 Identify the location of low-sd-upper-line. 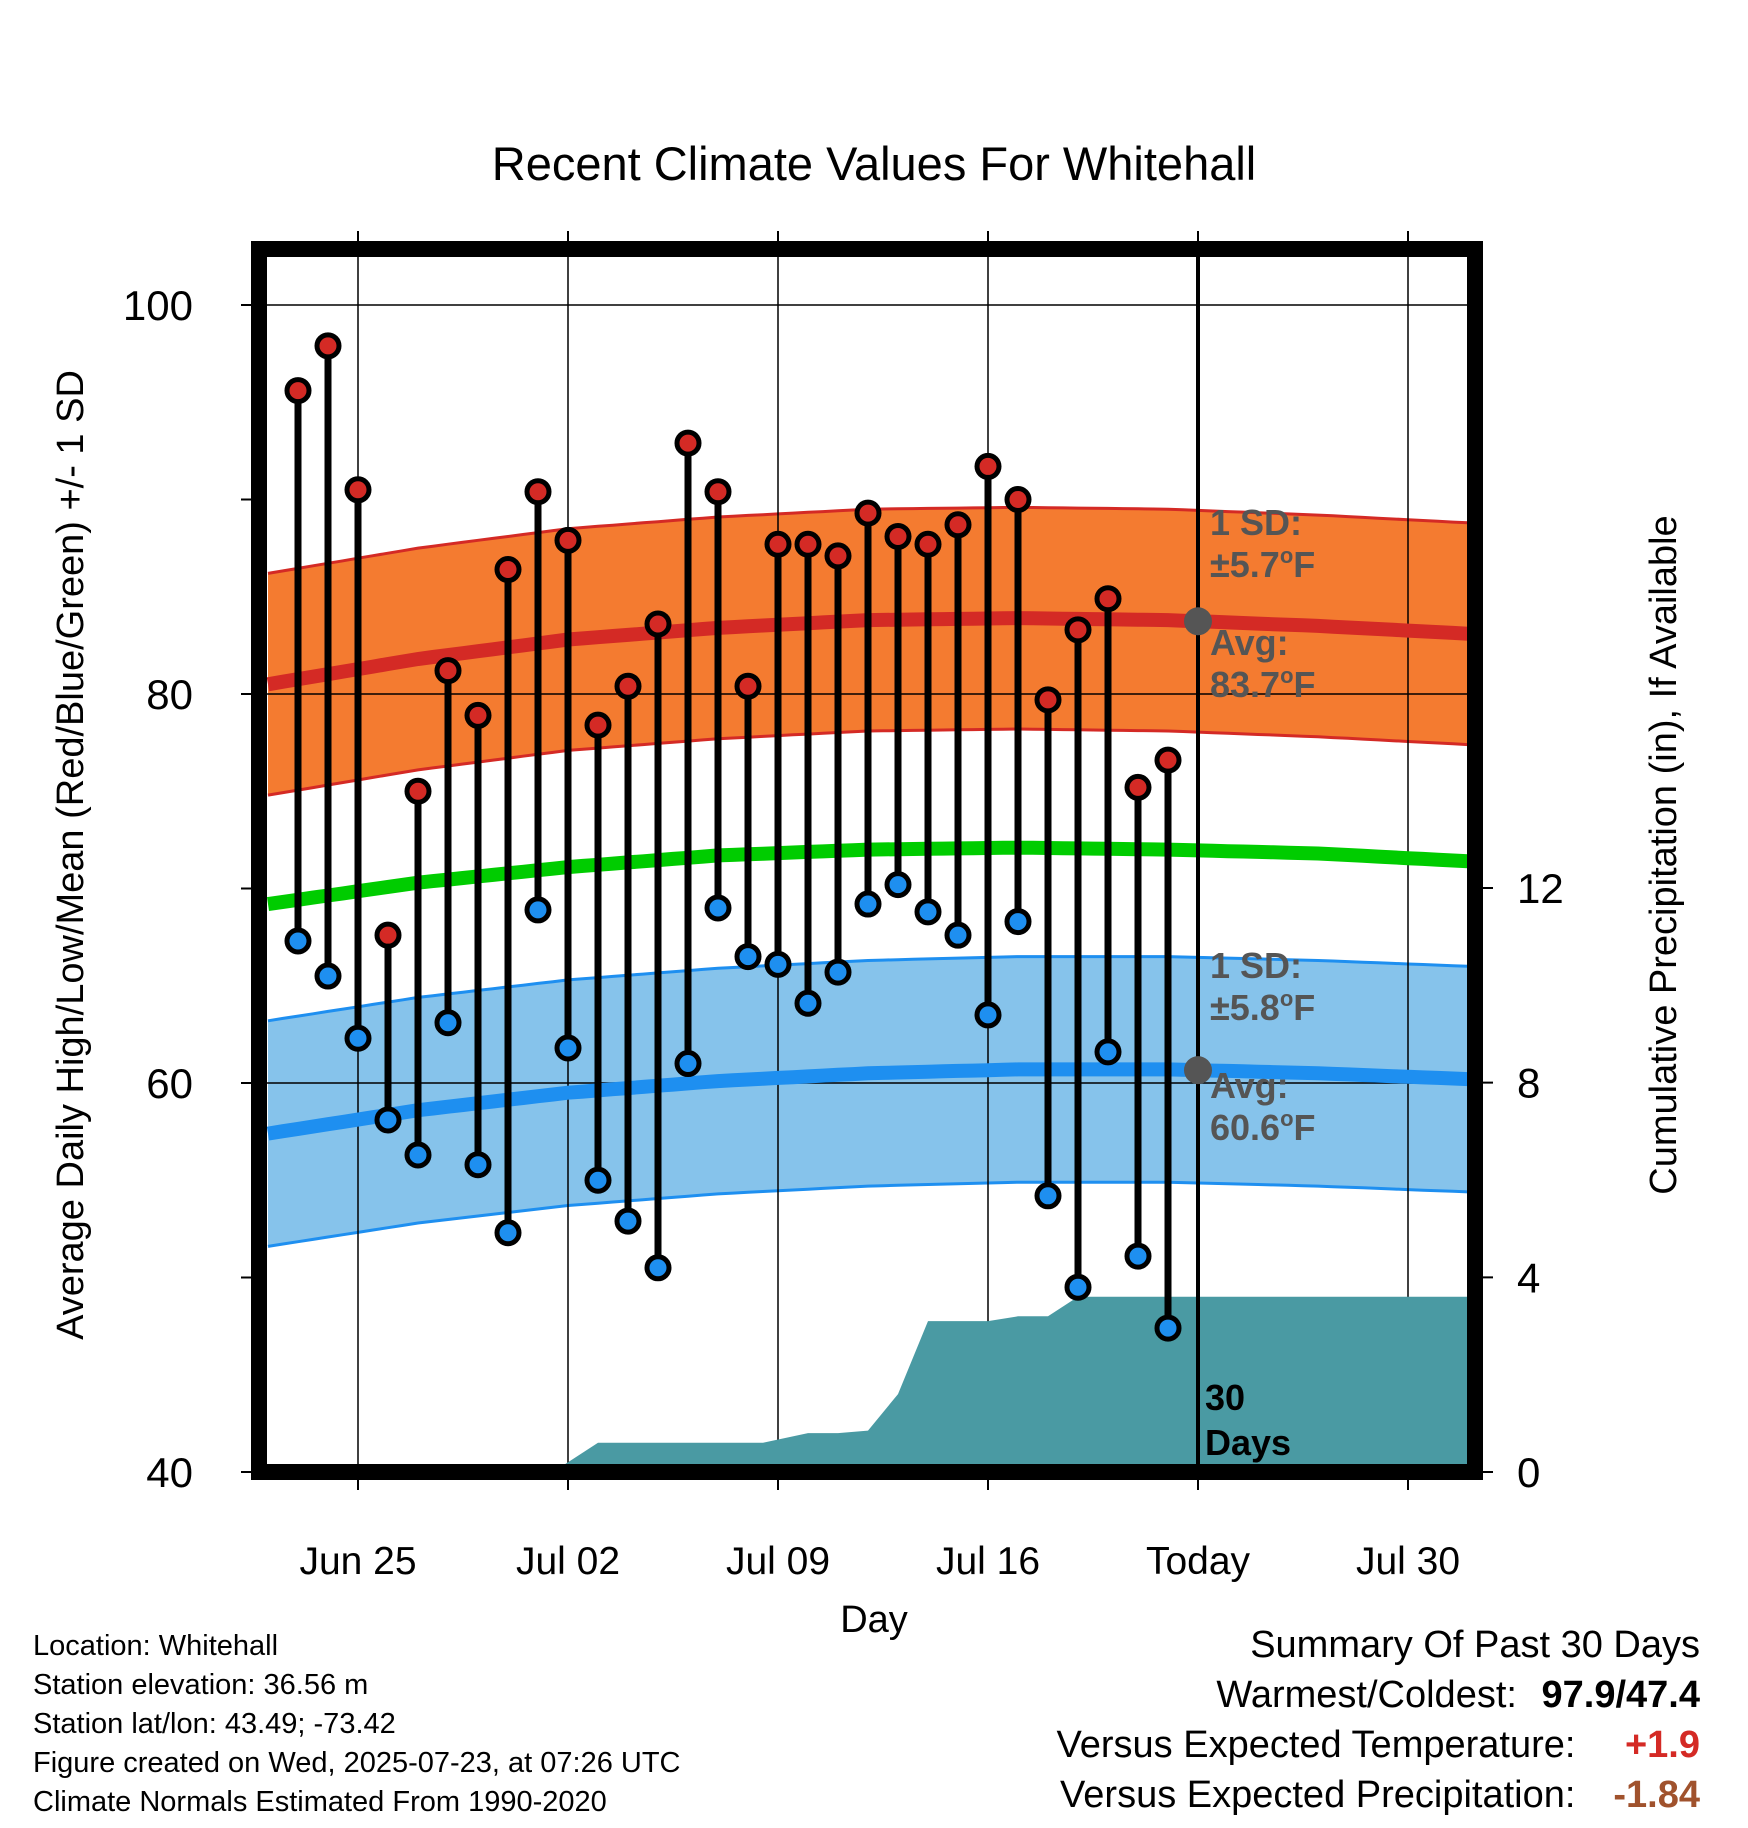
(868, 989).